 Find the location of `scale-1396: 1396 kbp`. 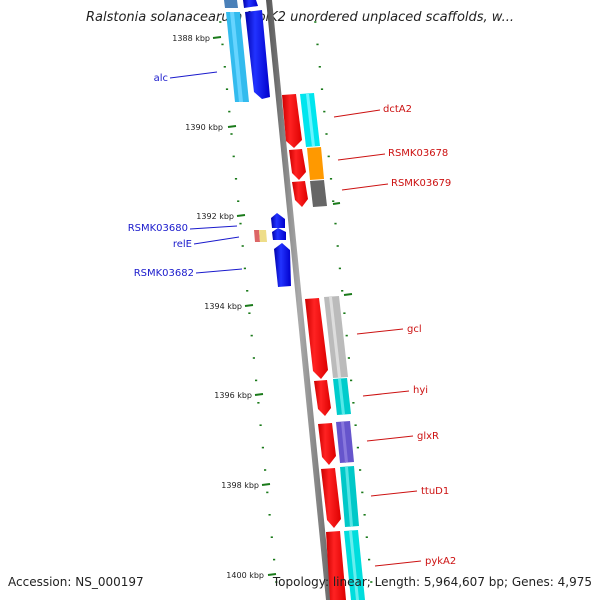

scale-1396: 1396 kbp is located at coordinates (239, 395).